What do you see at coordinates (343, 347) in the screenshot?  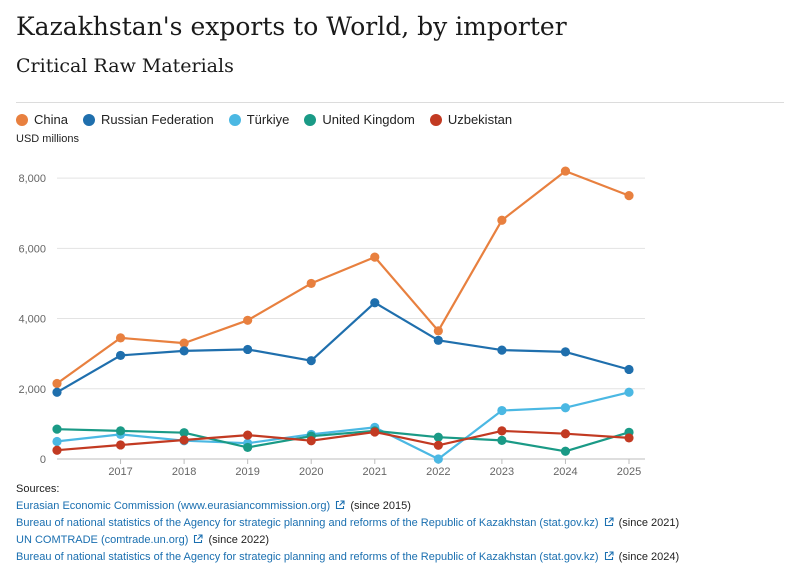 I see `series-line-russian-federation` at bounding box center [343, 347].